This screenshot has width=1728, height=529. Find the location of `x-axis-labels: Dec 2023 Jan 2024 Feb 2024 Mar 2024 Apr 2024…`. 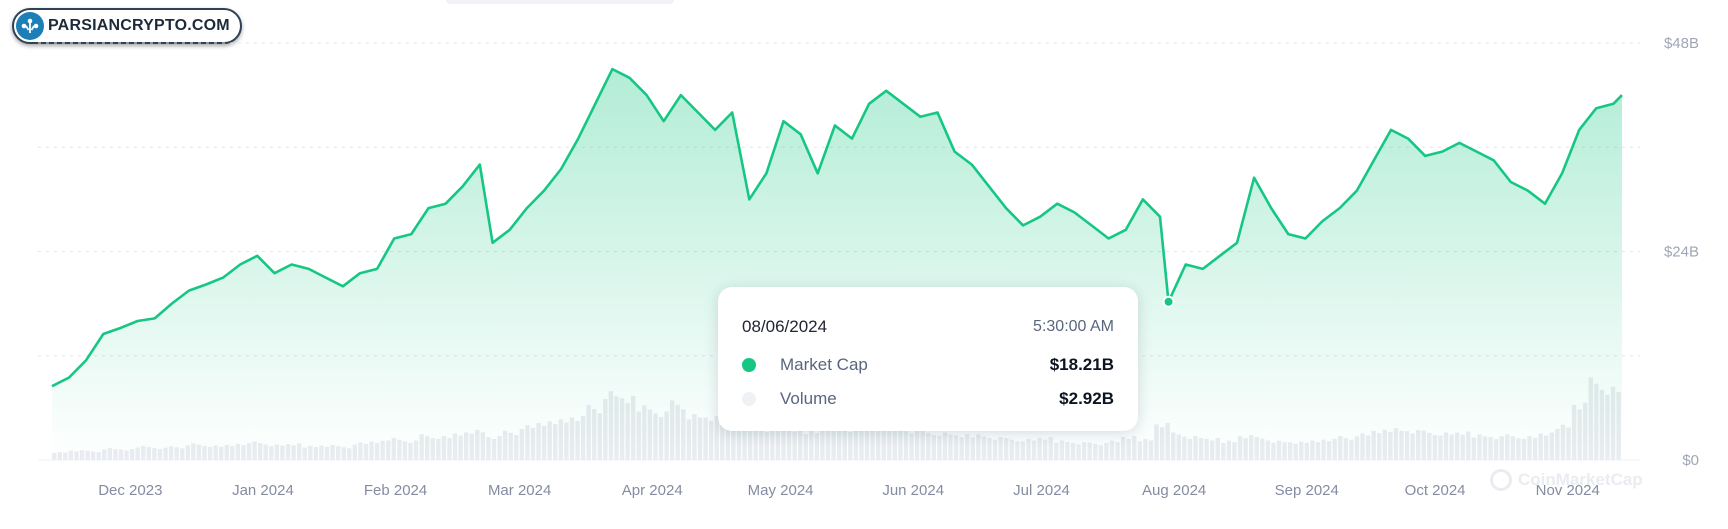

x-axis-labels: Dec 2023 Jan 2024 Feb 2024 Mar 2024 Apr 2024… is located at coordinates (849, 490).